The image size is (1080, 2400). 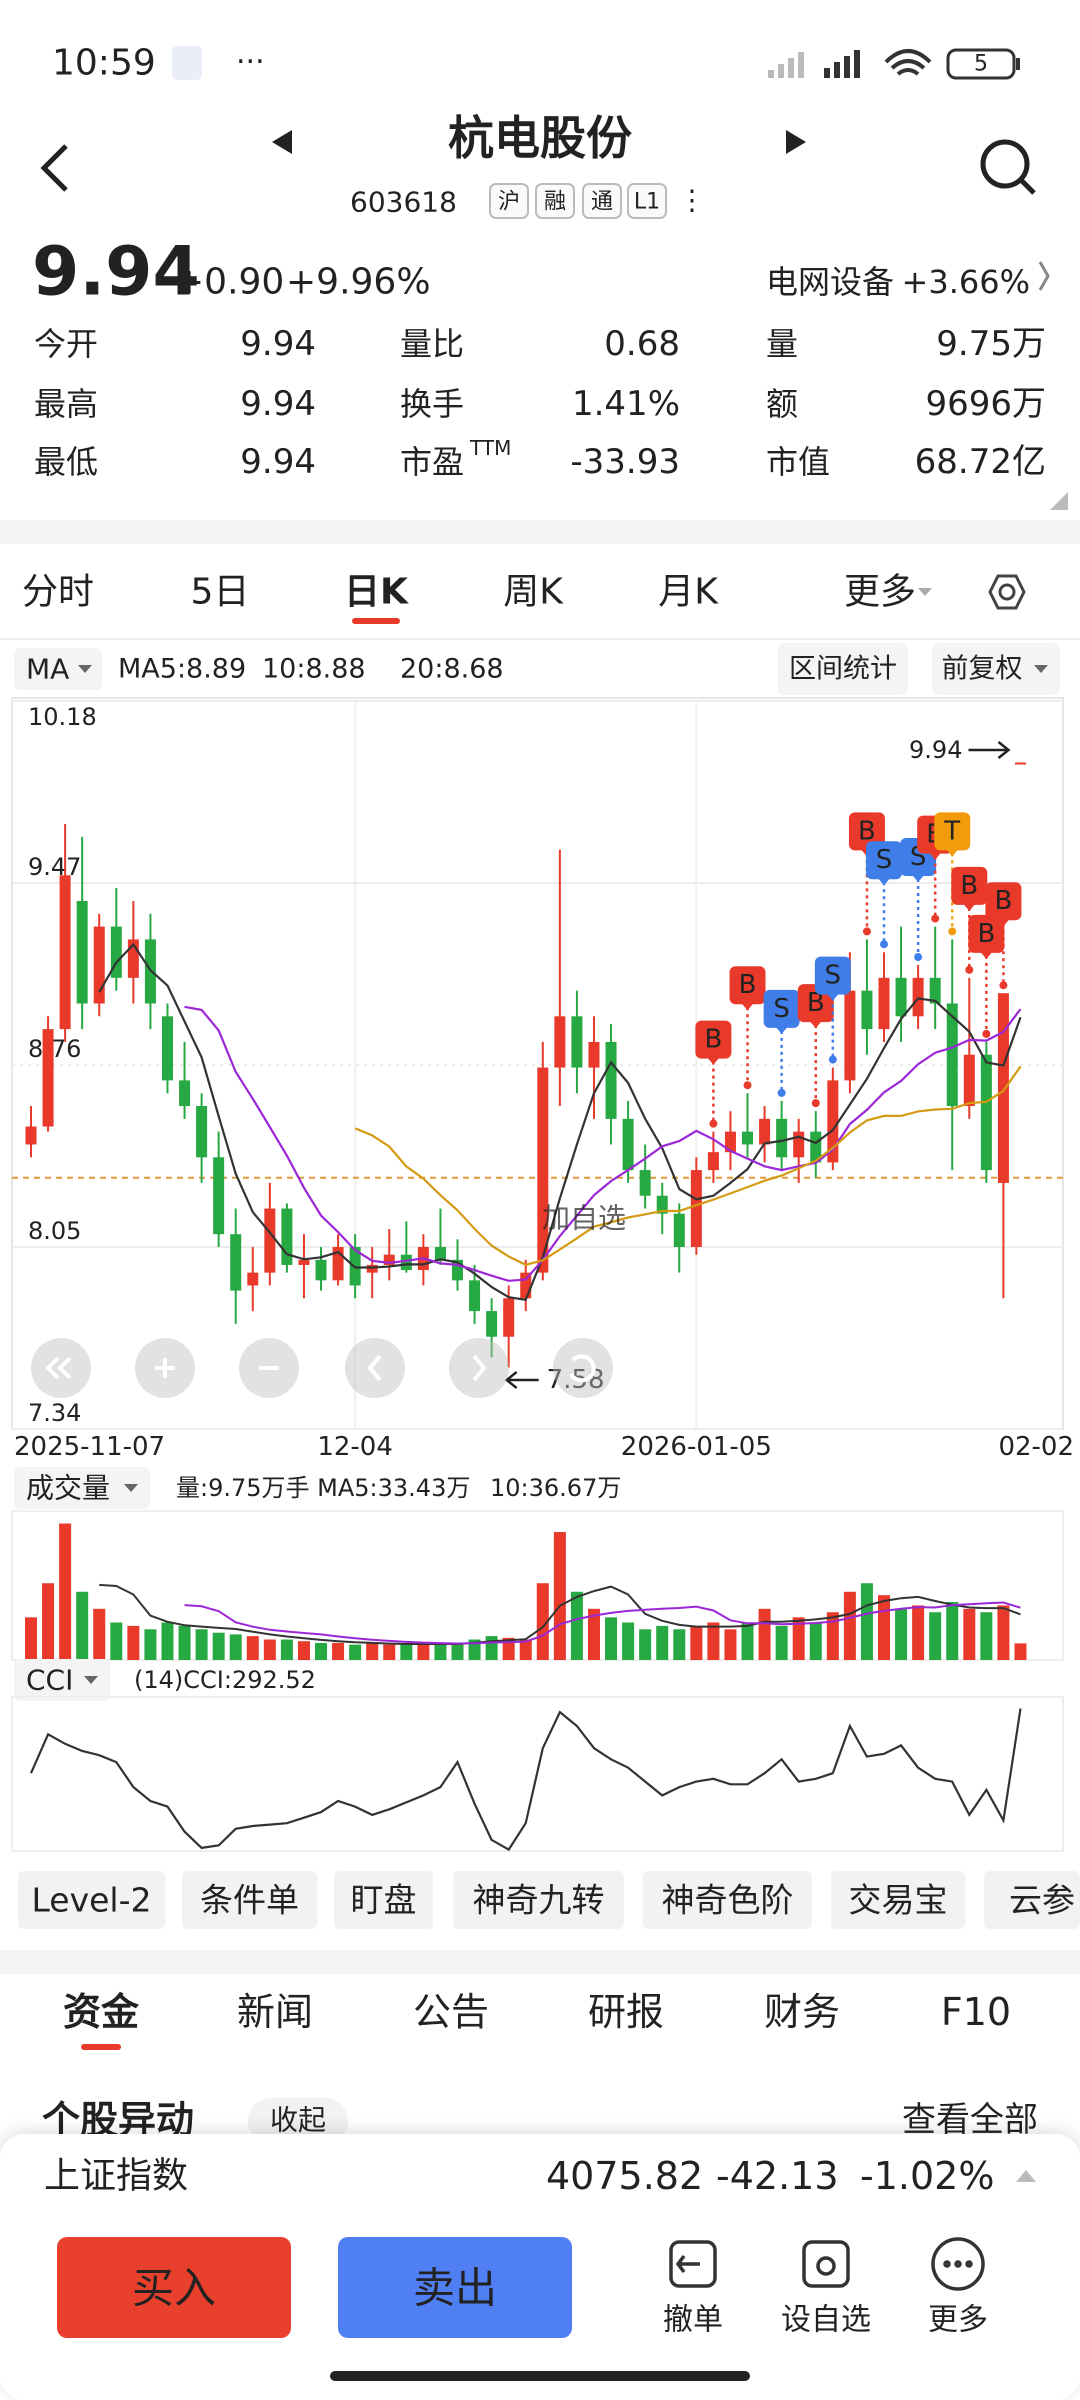 I want to click on tag: L1, so click(x=647, y=202).